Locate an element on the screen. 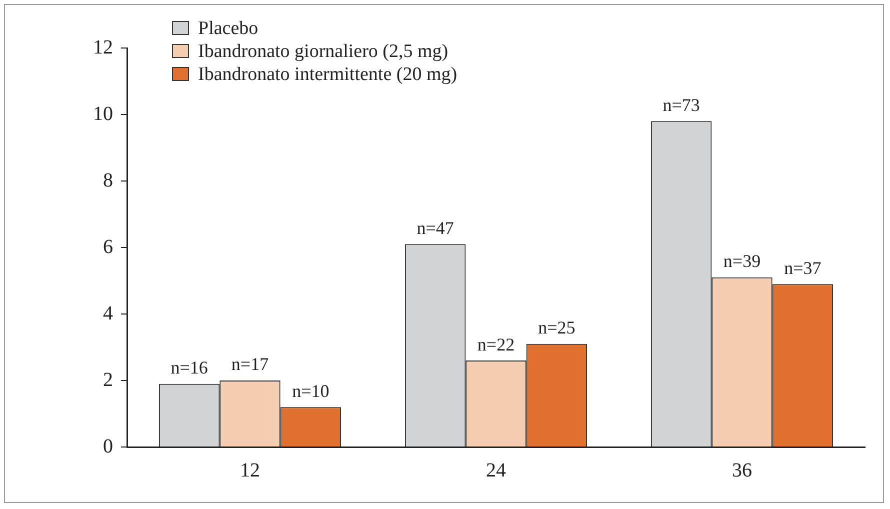 Image resolution: width=890 pixels, height=509 pixels. x-tick-label: 12 is located at coordinates (250, 470).